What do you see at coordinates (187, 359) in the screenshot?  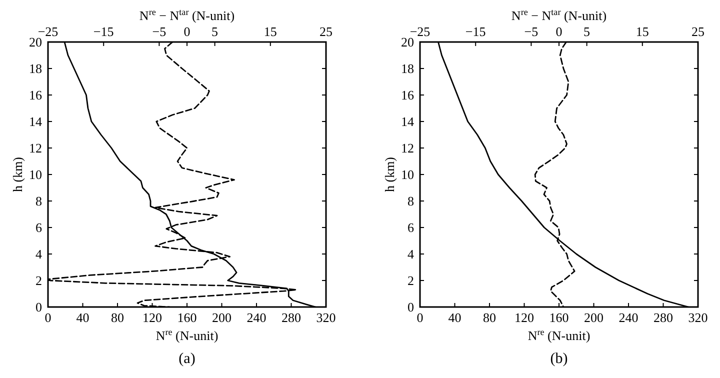 I see `text: (a)` at bounding box center [187, 359].